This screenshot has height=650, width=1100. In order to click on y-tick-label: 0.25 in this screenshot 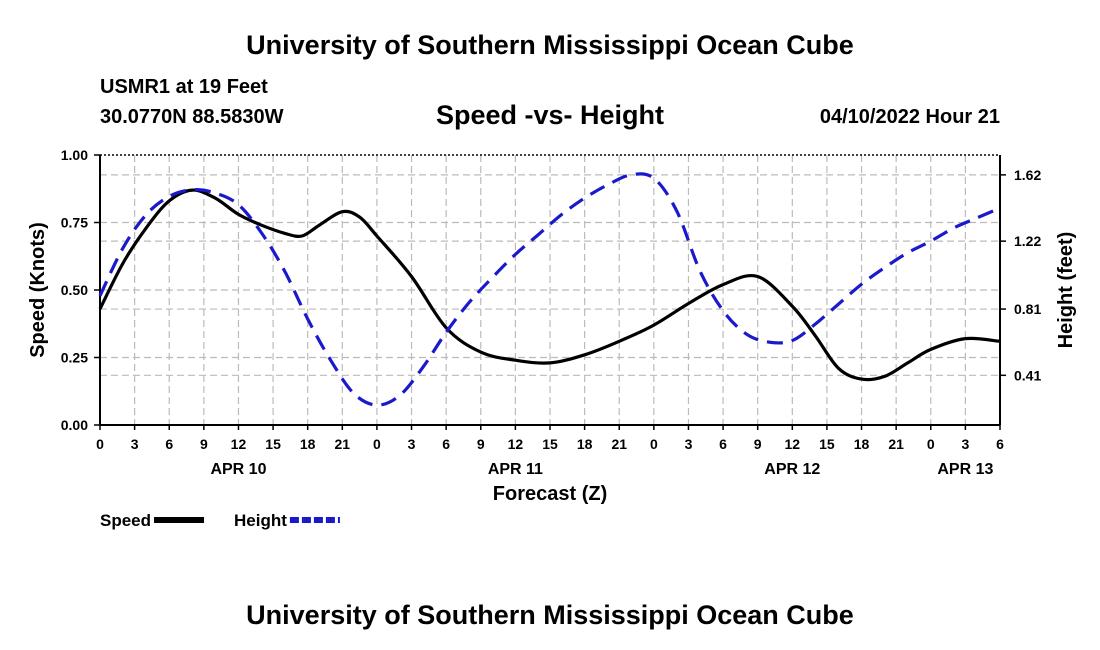, I will do `click(74, 358)`.